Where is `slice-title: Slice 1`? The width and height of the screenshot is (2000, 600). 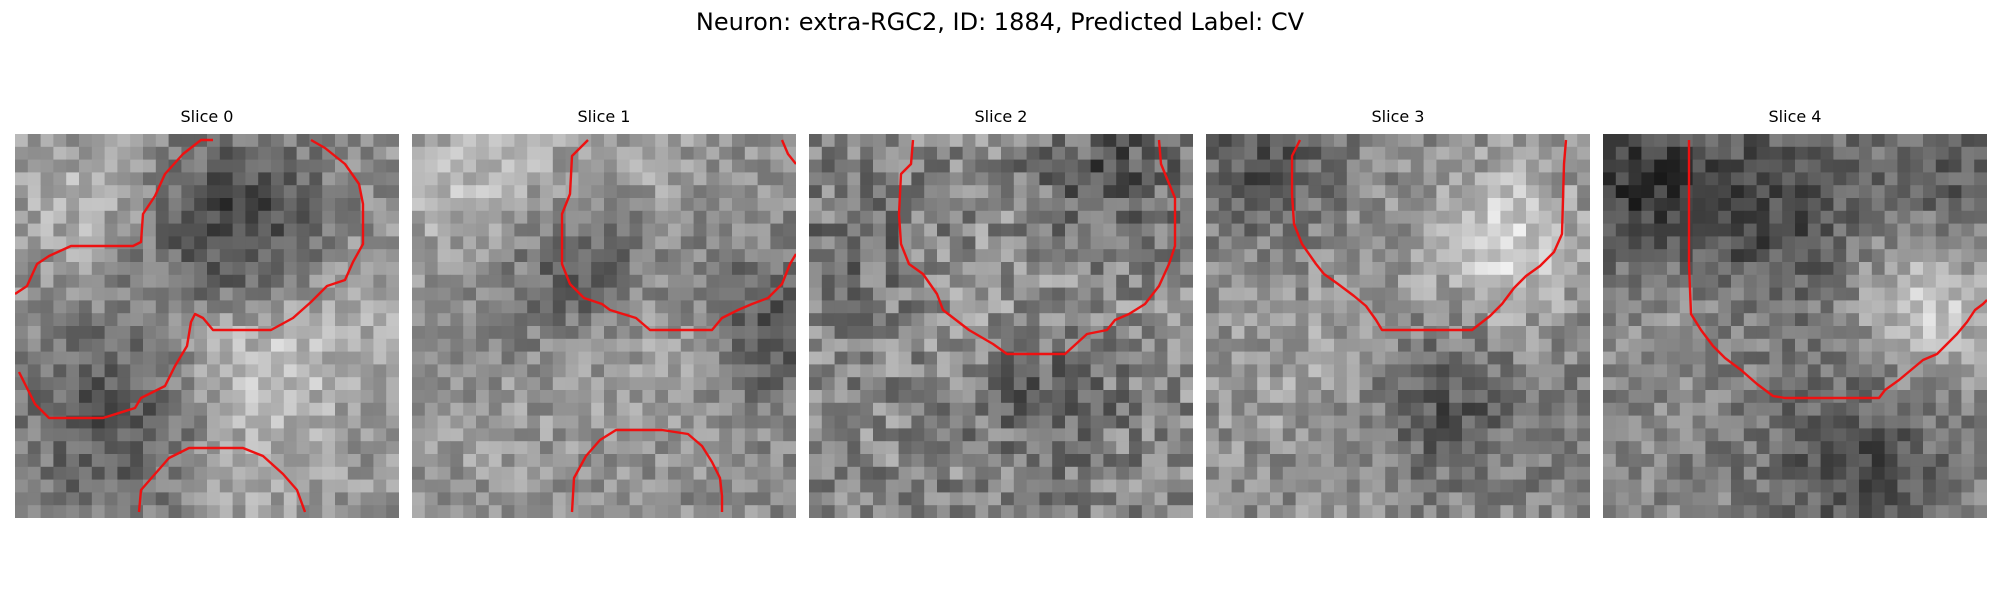 slice-title: Slice 1 is located at coordinates (604, 116).